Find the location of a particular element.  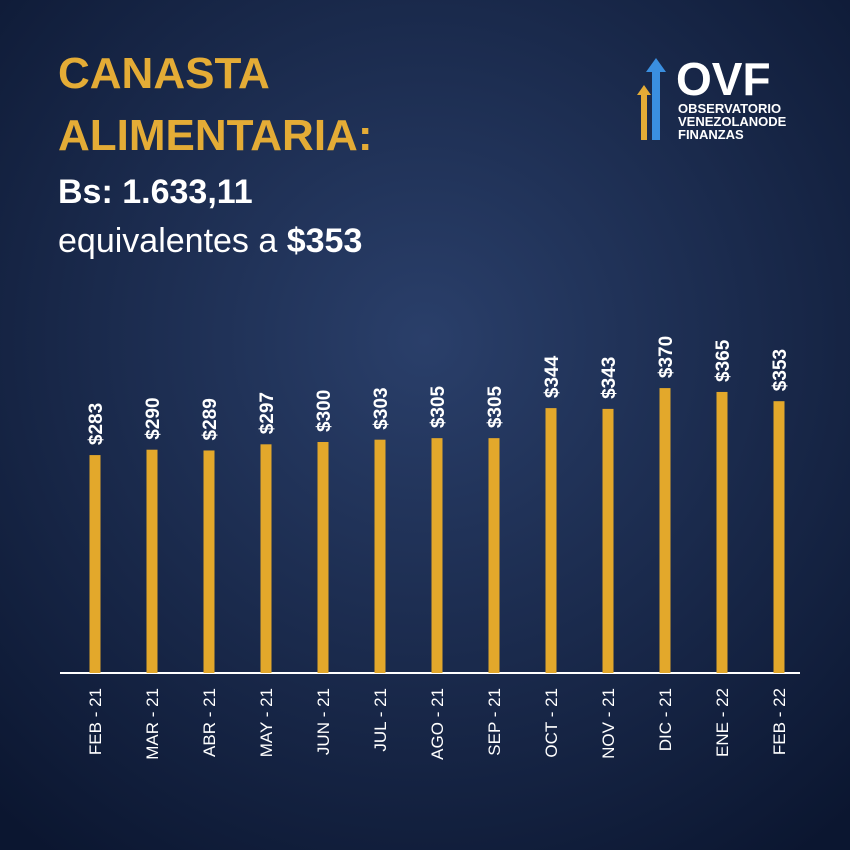

x-tick-label: FEB - 21 is located at coordinates (95, 721).